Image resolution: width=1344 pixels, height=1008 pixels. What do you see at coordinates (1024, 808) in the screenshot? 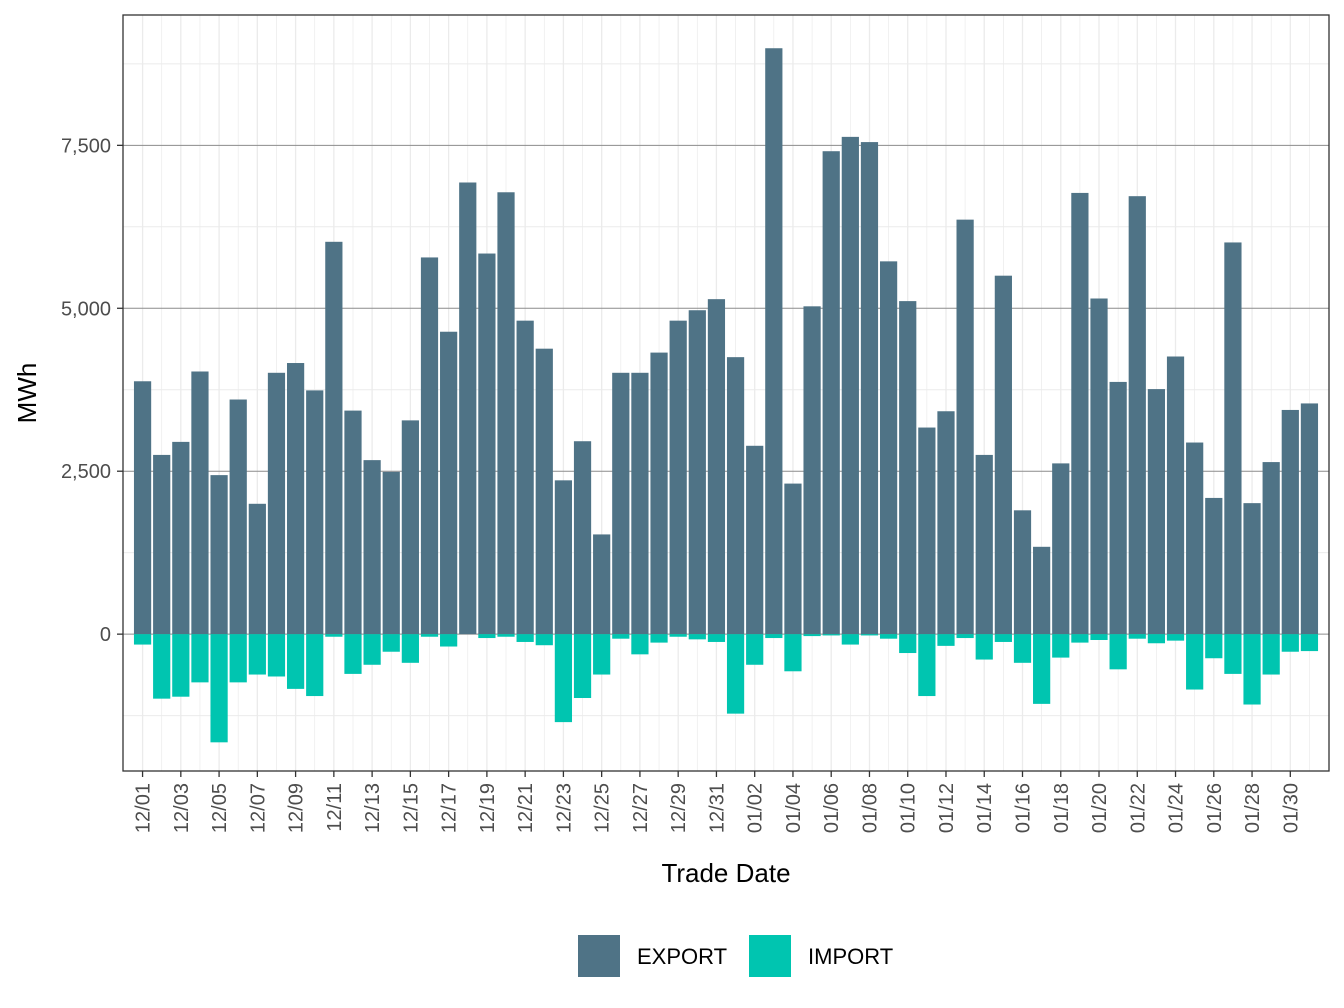
I see `x-tick-label: 01/16` at bounding box center [1024, 808].